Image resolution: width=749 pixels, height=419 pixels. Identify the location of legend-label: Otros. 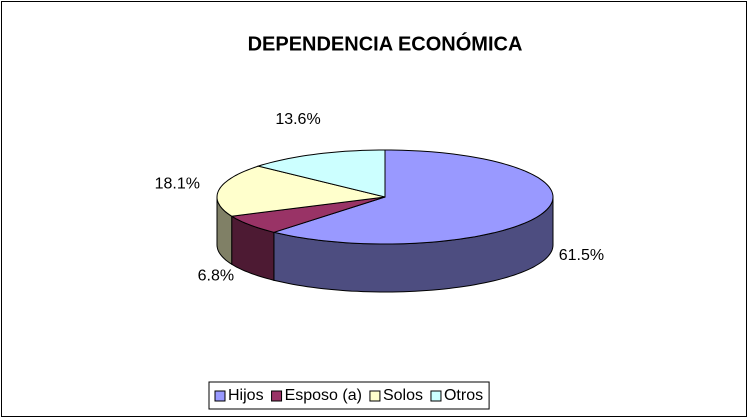
(463, 395).